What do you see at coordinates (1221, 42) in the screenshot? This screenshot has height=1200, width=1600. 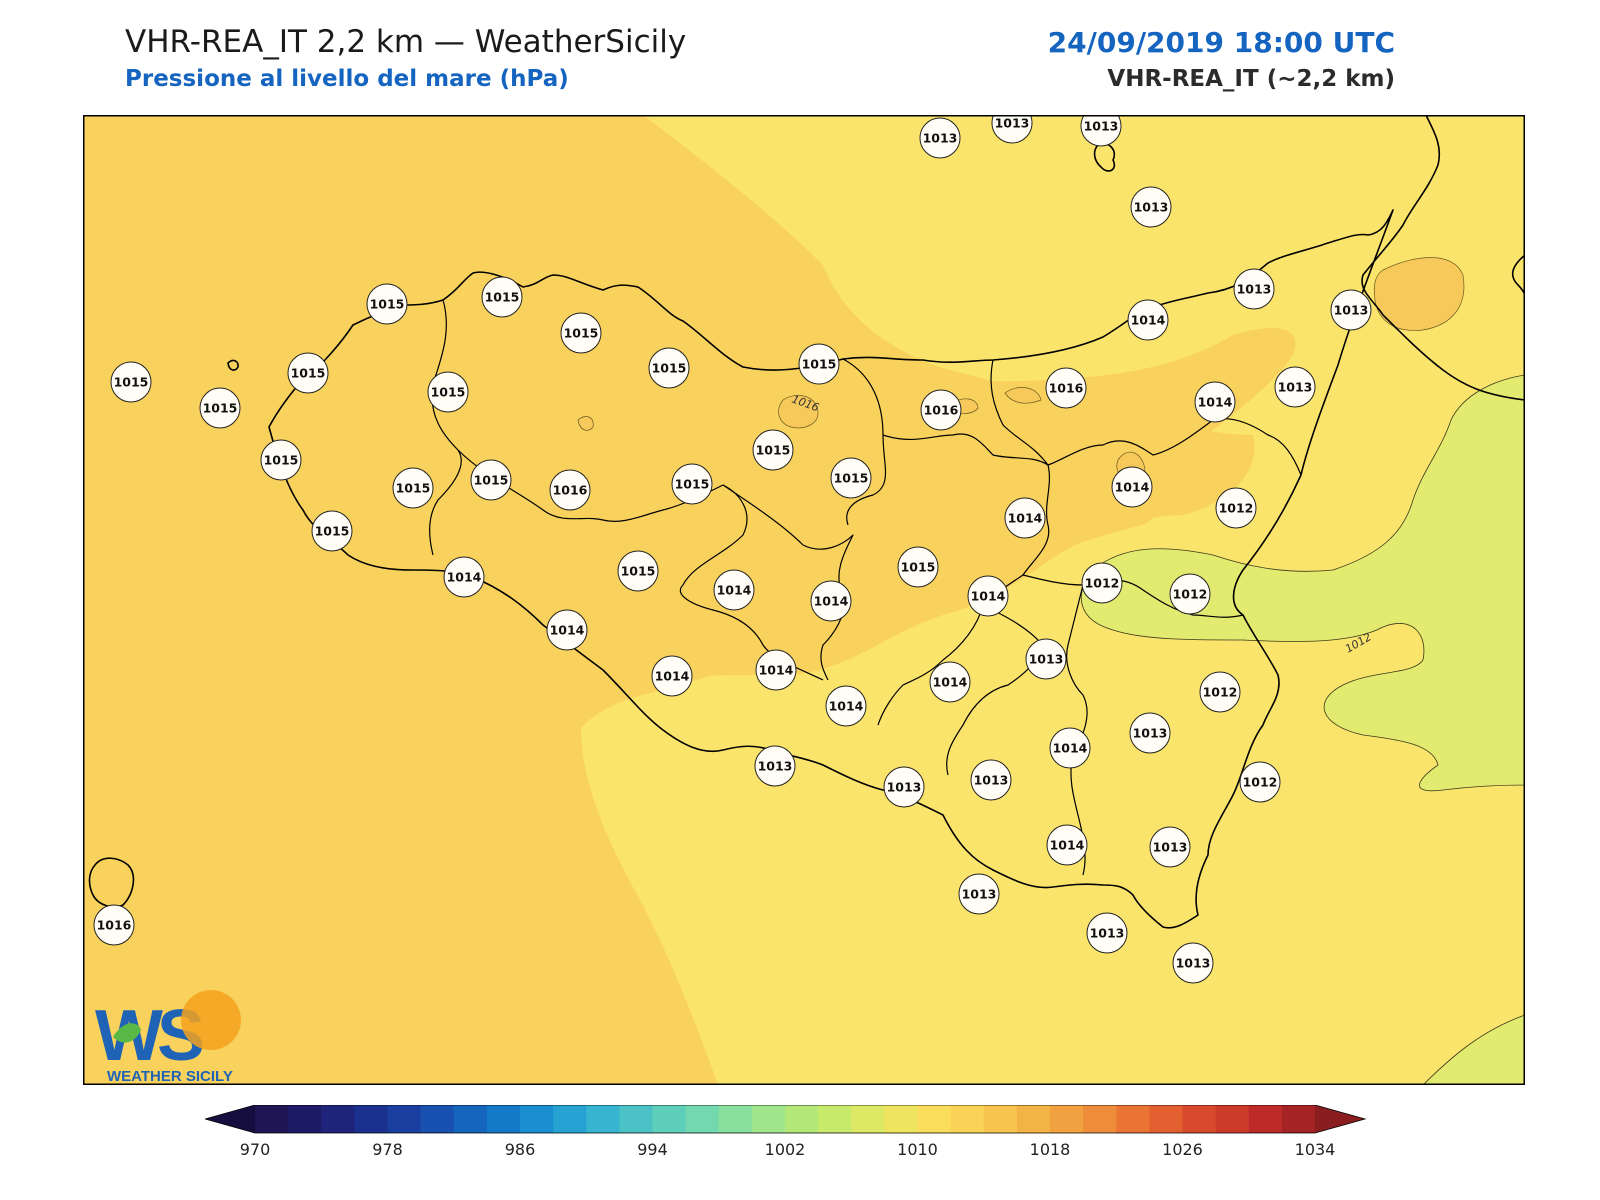 I see `valid-datetime: 24/09/2019 18:00 UTC` at bounding box center [1221, 42].